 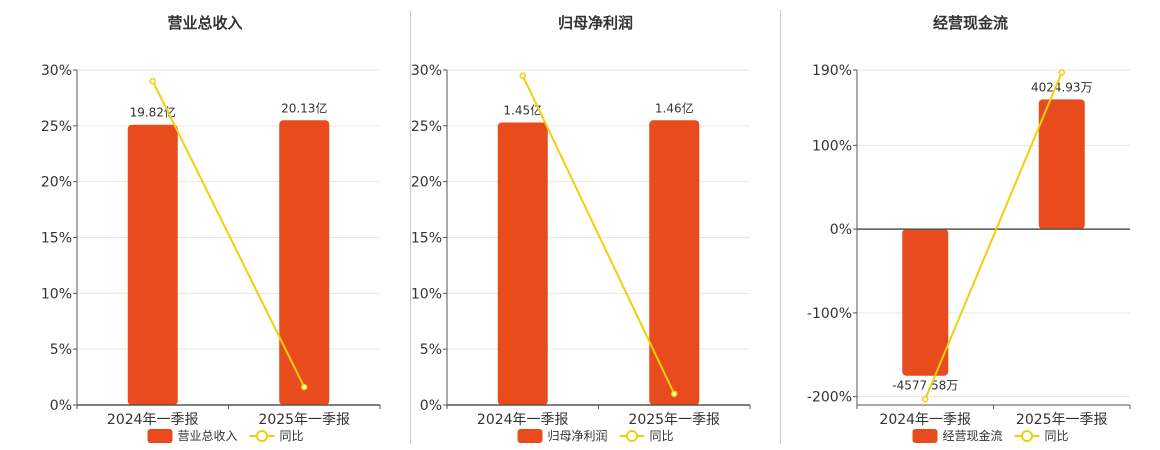 What do you see at coordinates (970, 23) in the screenshot?
I see `chart-title: 经营现金流` at bounding box center [970, 23].